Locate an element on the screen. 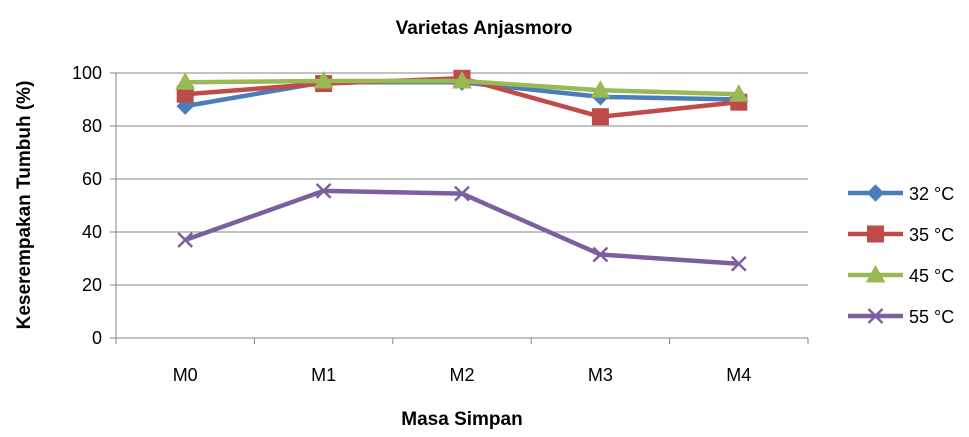 Image resolution: width=969 pixels, height=437 pixels. y-tick-label: 80 is located at coordinates (92, 126).